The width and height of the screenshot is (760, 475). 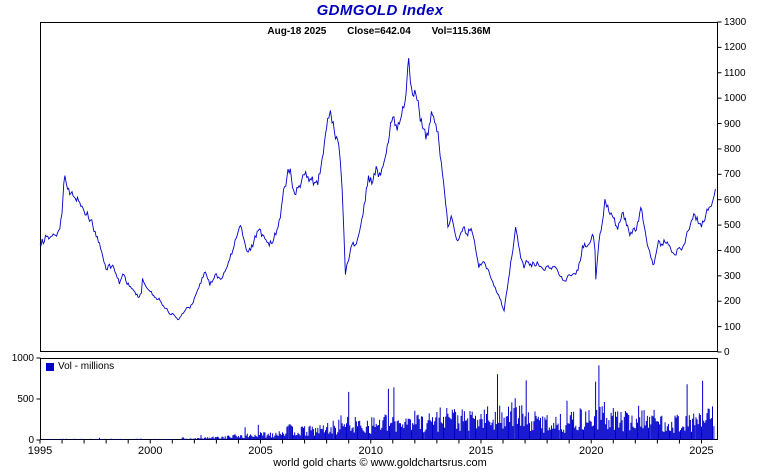 What do you see at coordinates (481, 451) in the screenshot?
I see `x-axis-tick-2015: 2015` at bounding box center [481, 451].